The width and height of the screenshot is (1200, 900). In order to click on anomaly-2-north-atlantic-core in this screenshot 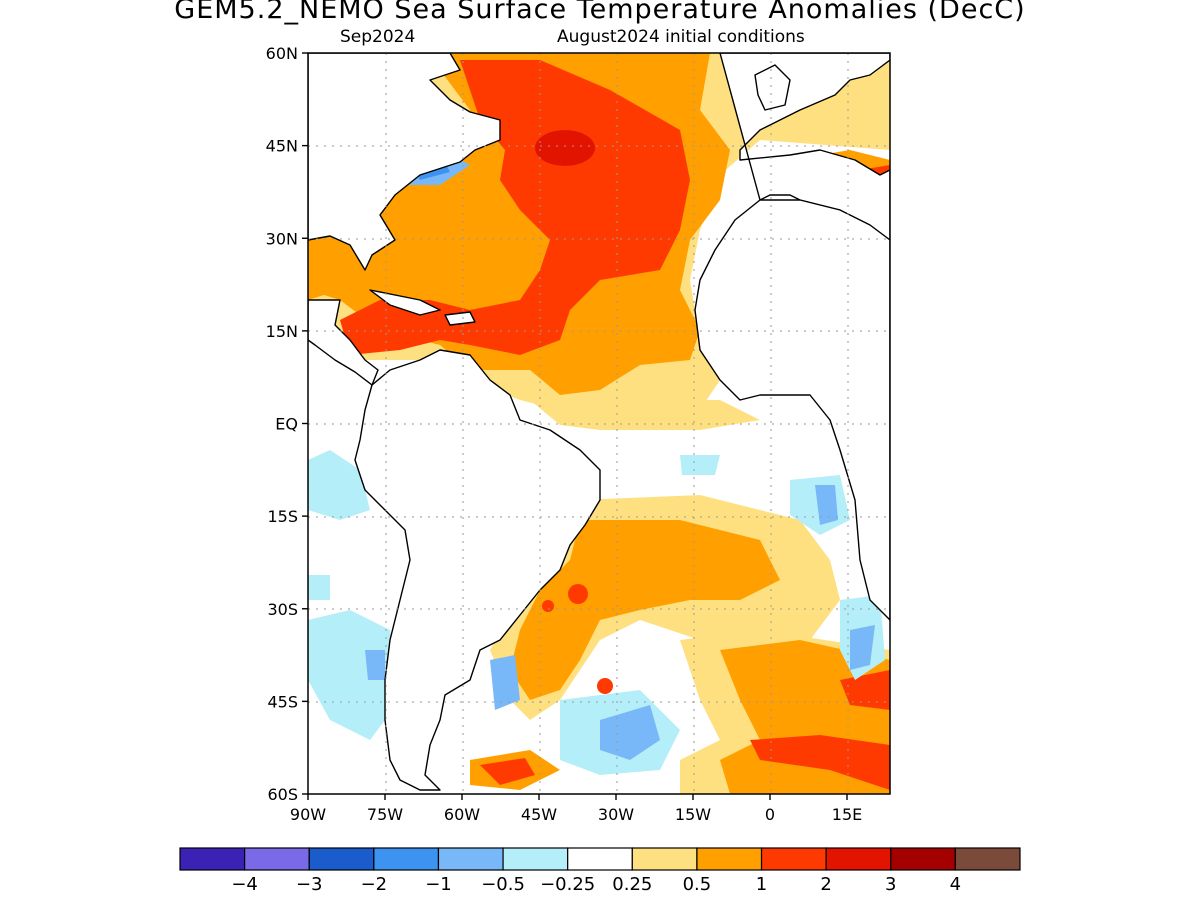, I will do `click(515, 207)`.